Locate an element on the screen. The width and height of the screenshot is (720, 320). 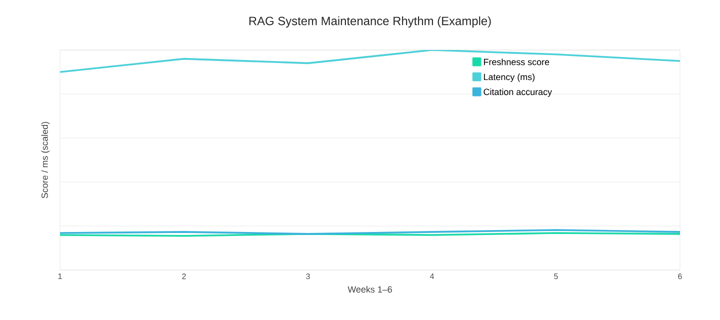
legend-label: Latency (ms) is located at coordinates (509, 78).